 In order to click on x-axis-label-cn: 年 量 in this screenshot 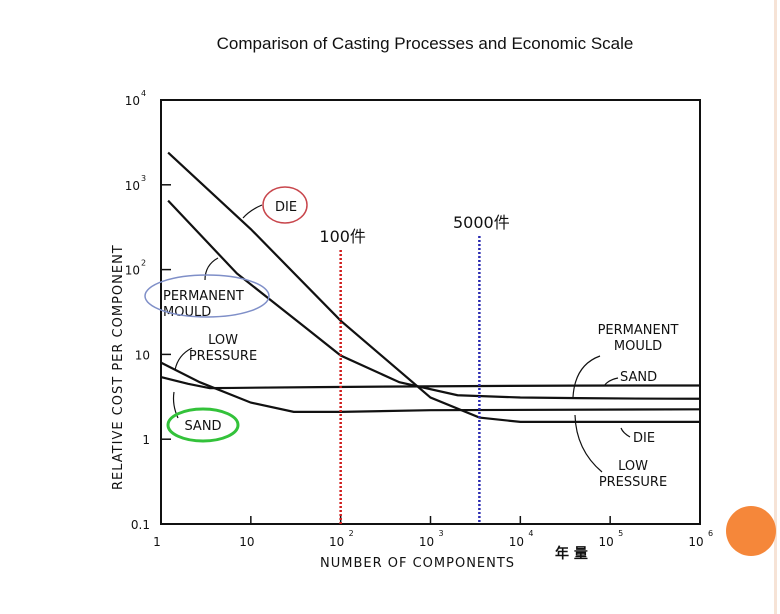, I will do `click(571, 553)`.